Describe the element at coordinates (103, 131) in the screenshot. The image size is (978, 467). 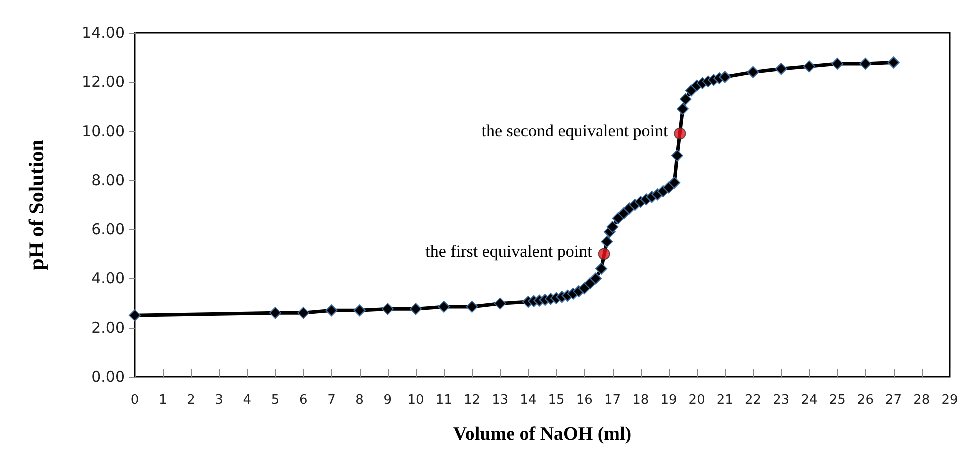
I see `y-tick-label: 10.00` at that location.